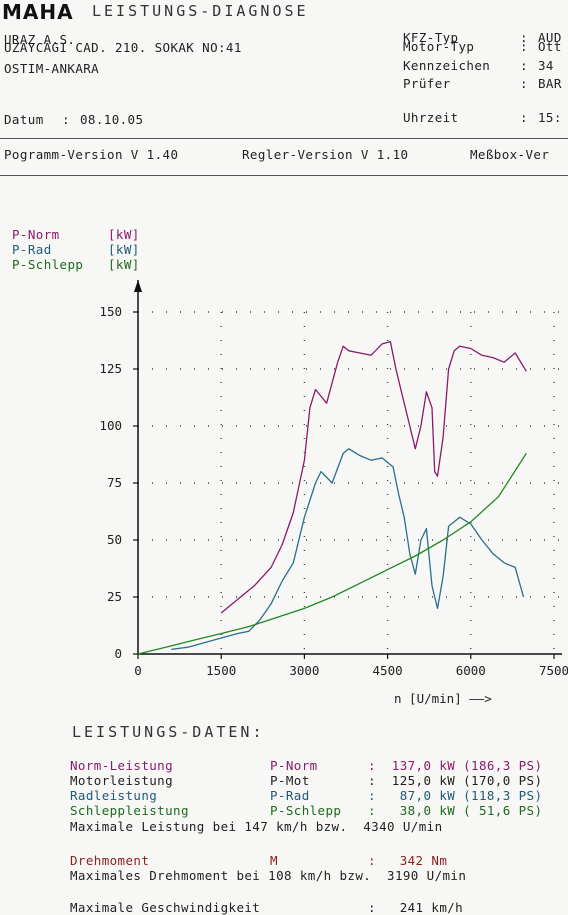 This screenshot has width=568, height=915. I want to click on x-tick-label: 0, so click(138, 670).